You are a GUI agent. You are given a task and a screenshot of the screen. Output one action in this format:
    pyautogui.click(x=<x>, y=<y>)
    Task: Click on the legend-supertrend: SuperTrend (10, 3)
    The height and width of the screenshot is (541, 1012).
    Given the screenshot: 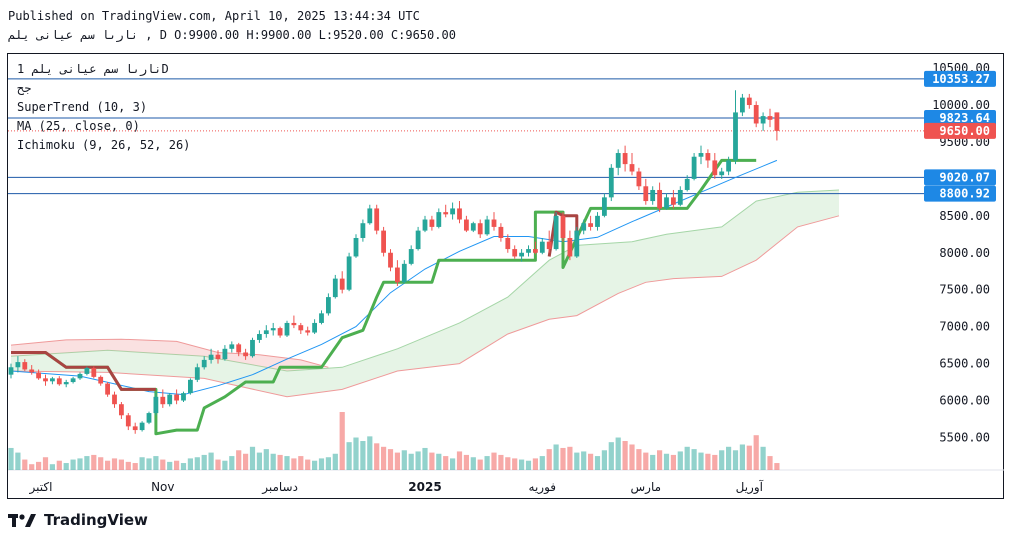 What is the action you would take?
    pyautogui.click(x=82, y=107)
    